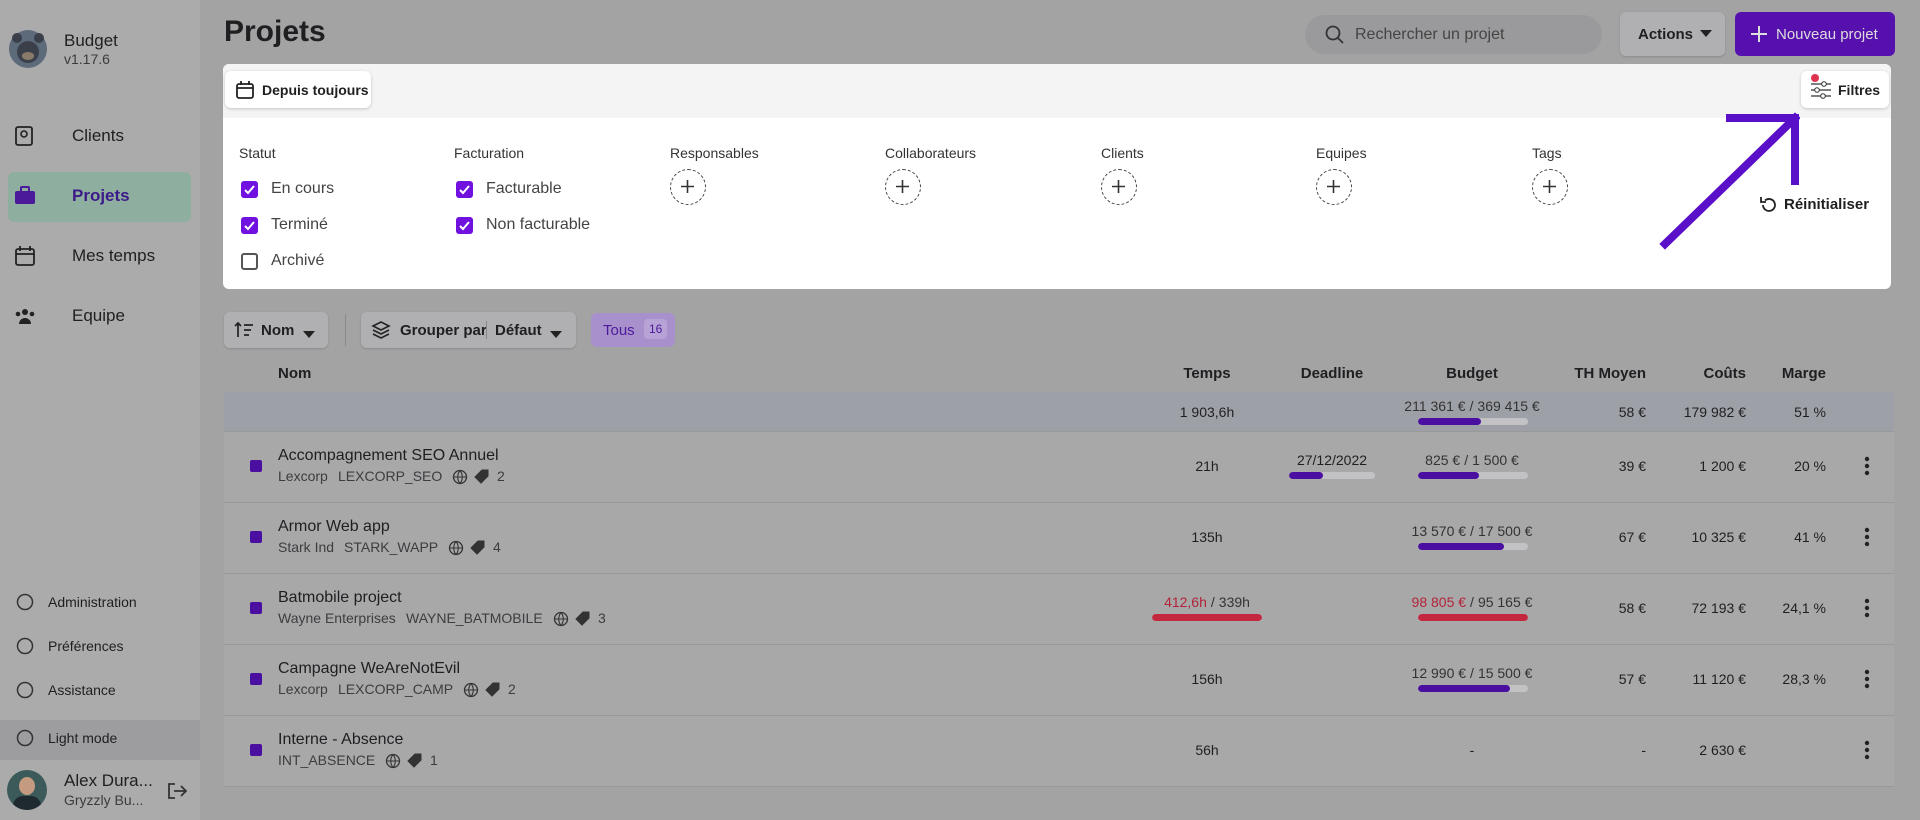 The image size is (1920, 820). I want to click on total-budget: 211 361 €/369 415 €, so click(1472, 406).